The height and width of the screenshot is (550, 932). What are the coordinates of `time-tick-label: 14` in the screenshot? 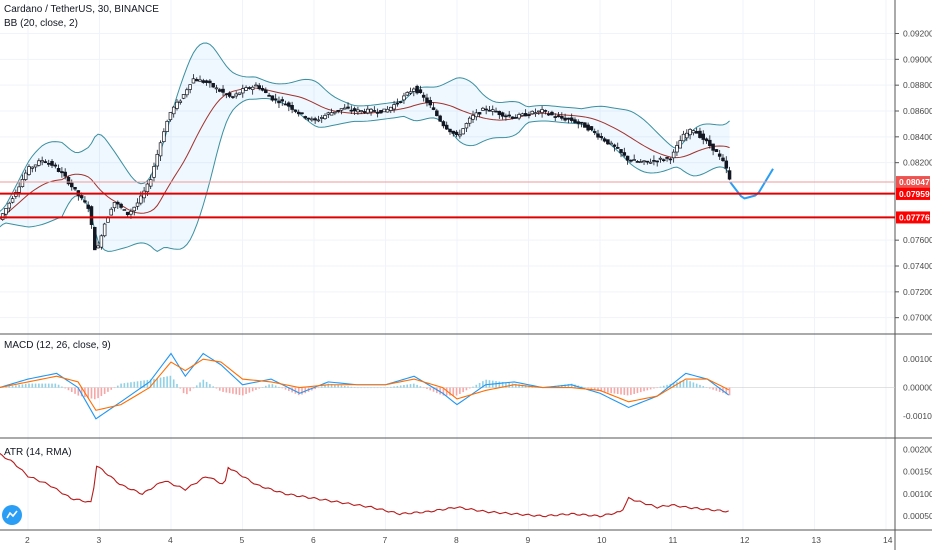 It's located at (888, 540).